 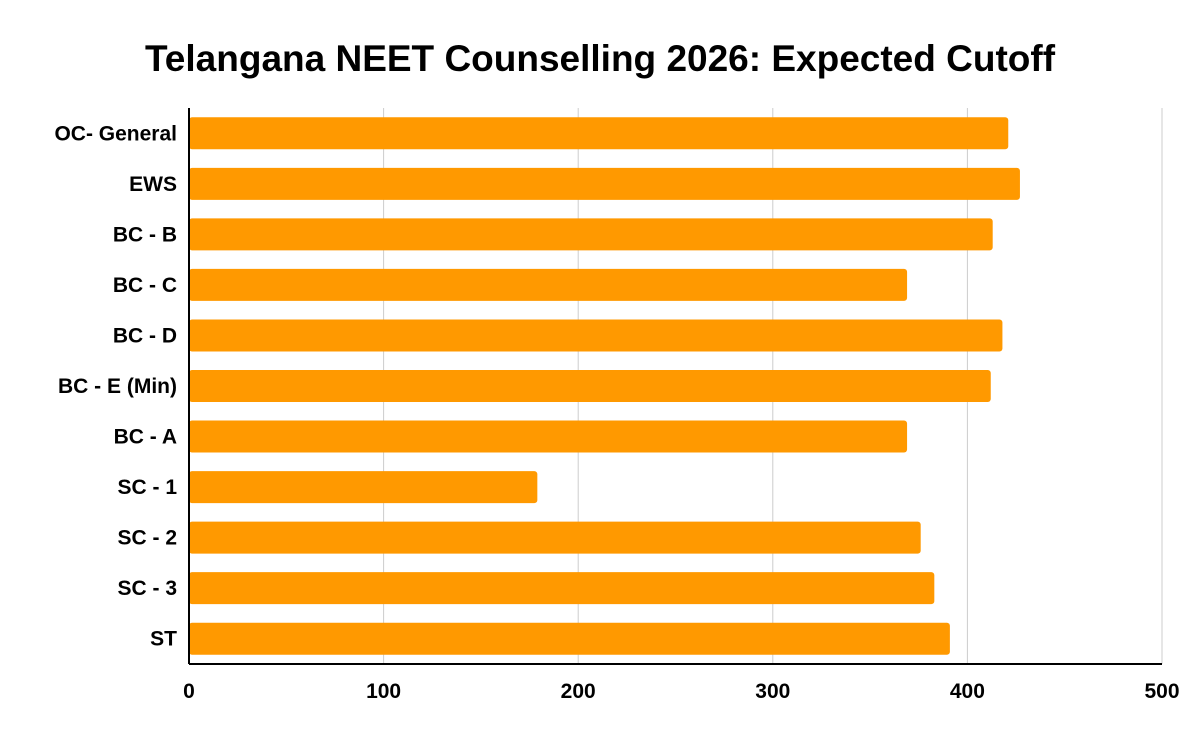 I want to click on x-tick-label: 300, so click(x=772, y=691).